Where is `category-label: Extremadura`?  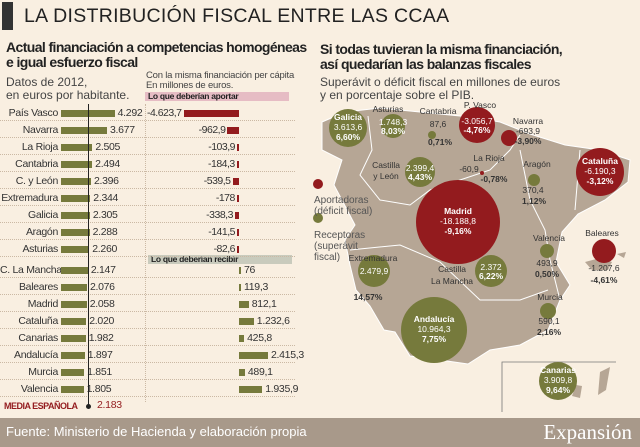 category-label: Extremadura is located at coordinates (29, 197).